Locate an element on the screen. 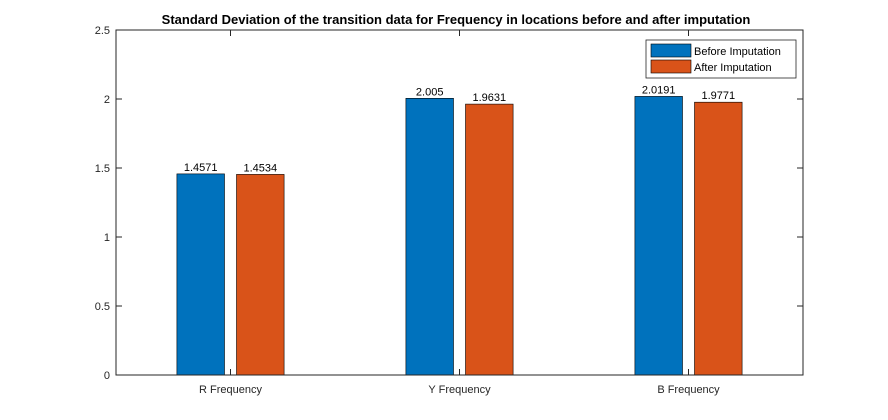 The image size is (888, 420). legend-label: Before Imputation is located at coordinates (737, 52).